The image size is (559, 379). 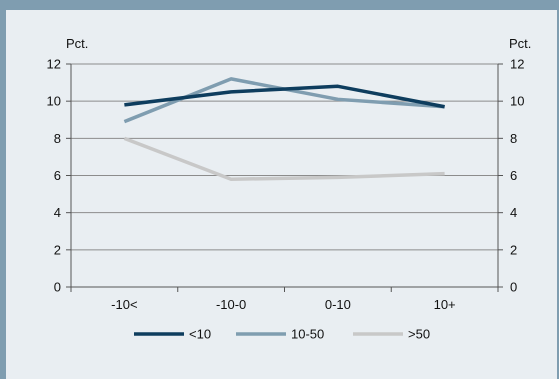 I want to click on y-tick-label-left: 4, so click(x=57, y=212).